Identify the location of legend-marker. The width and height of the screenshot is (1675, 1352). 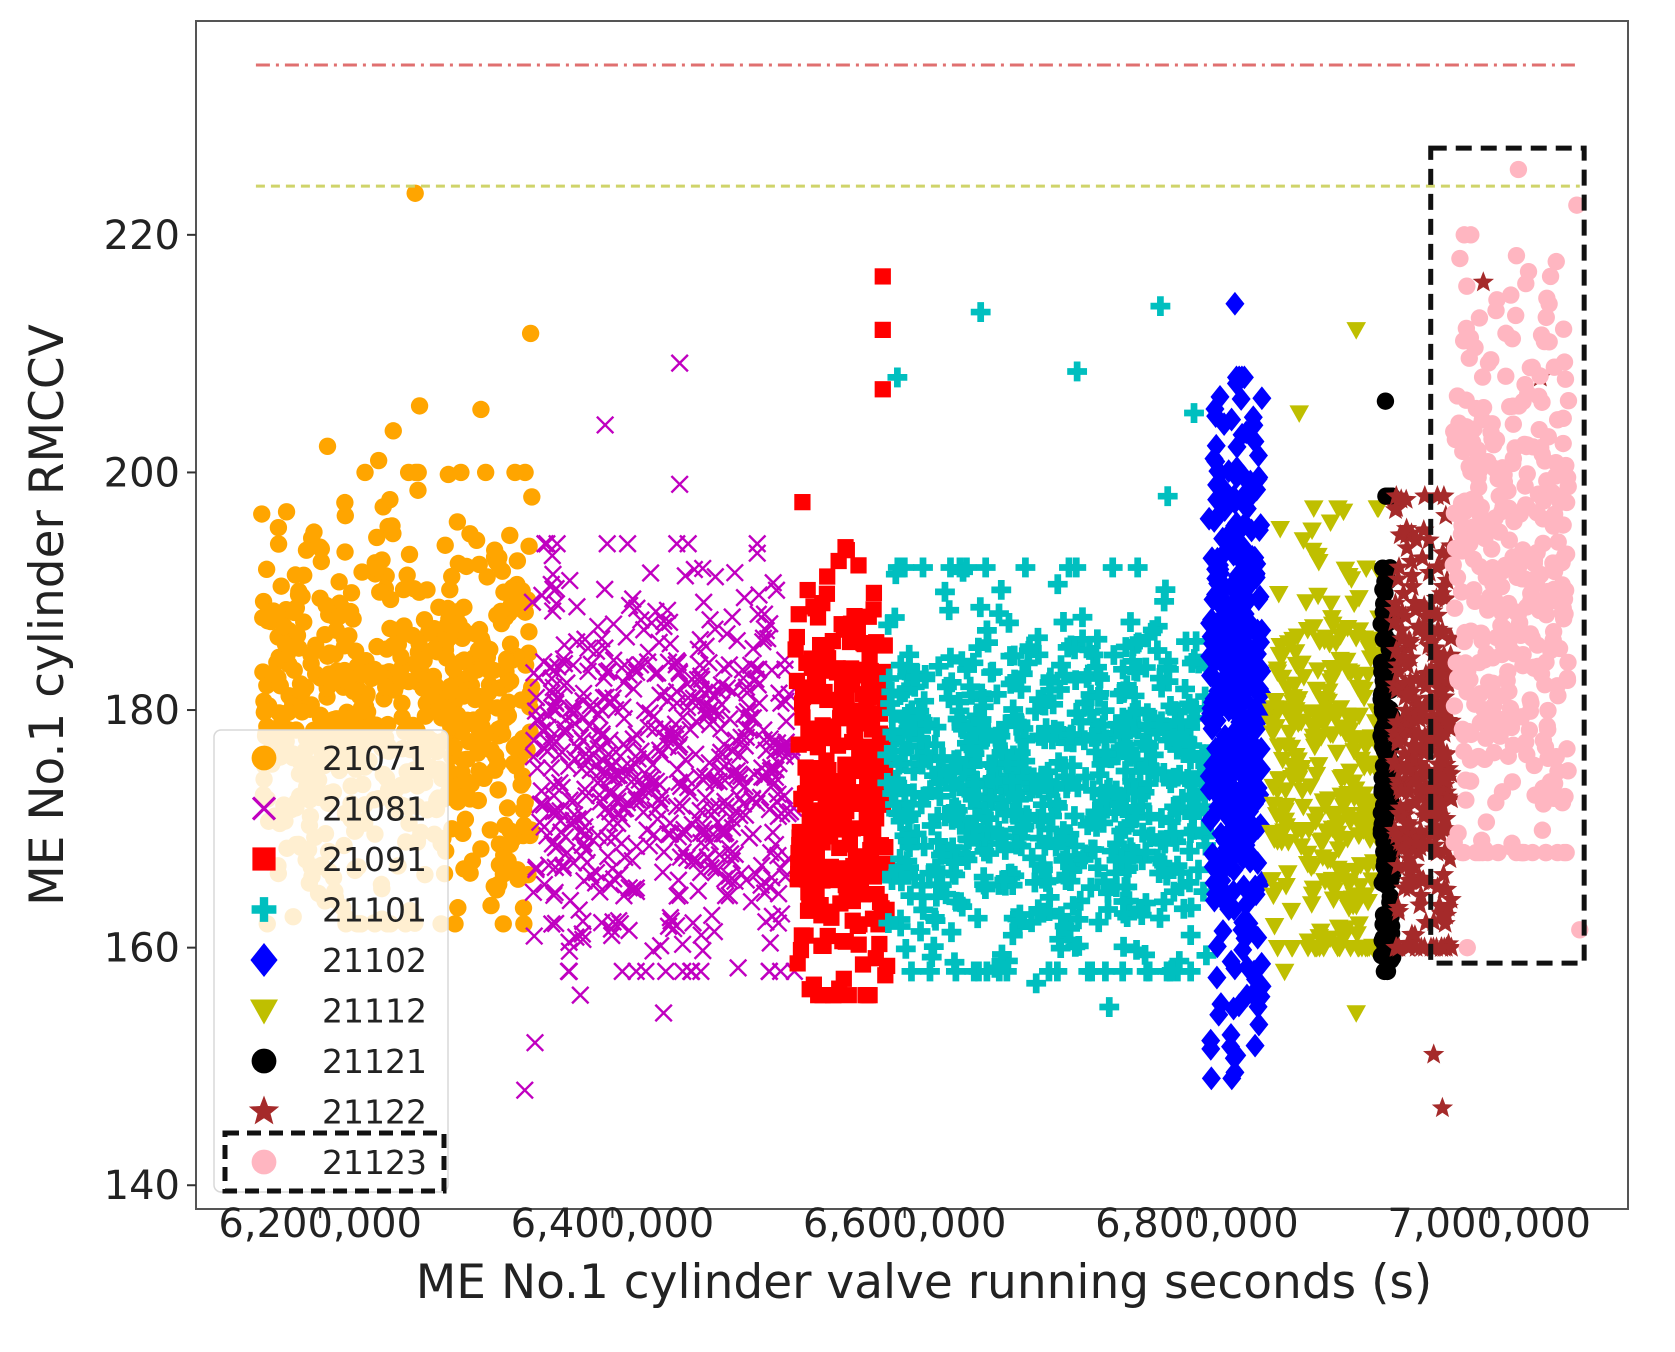
(264, 808).